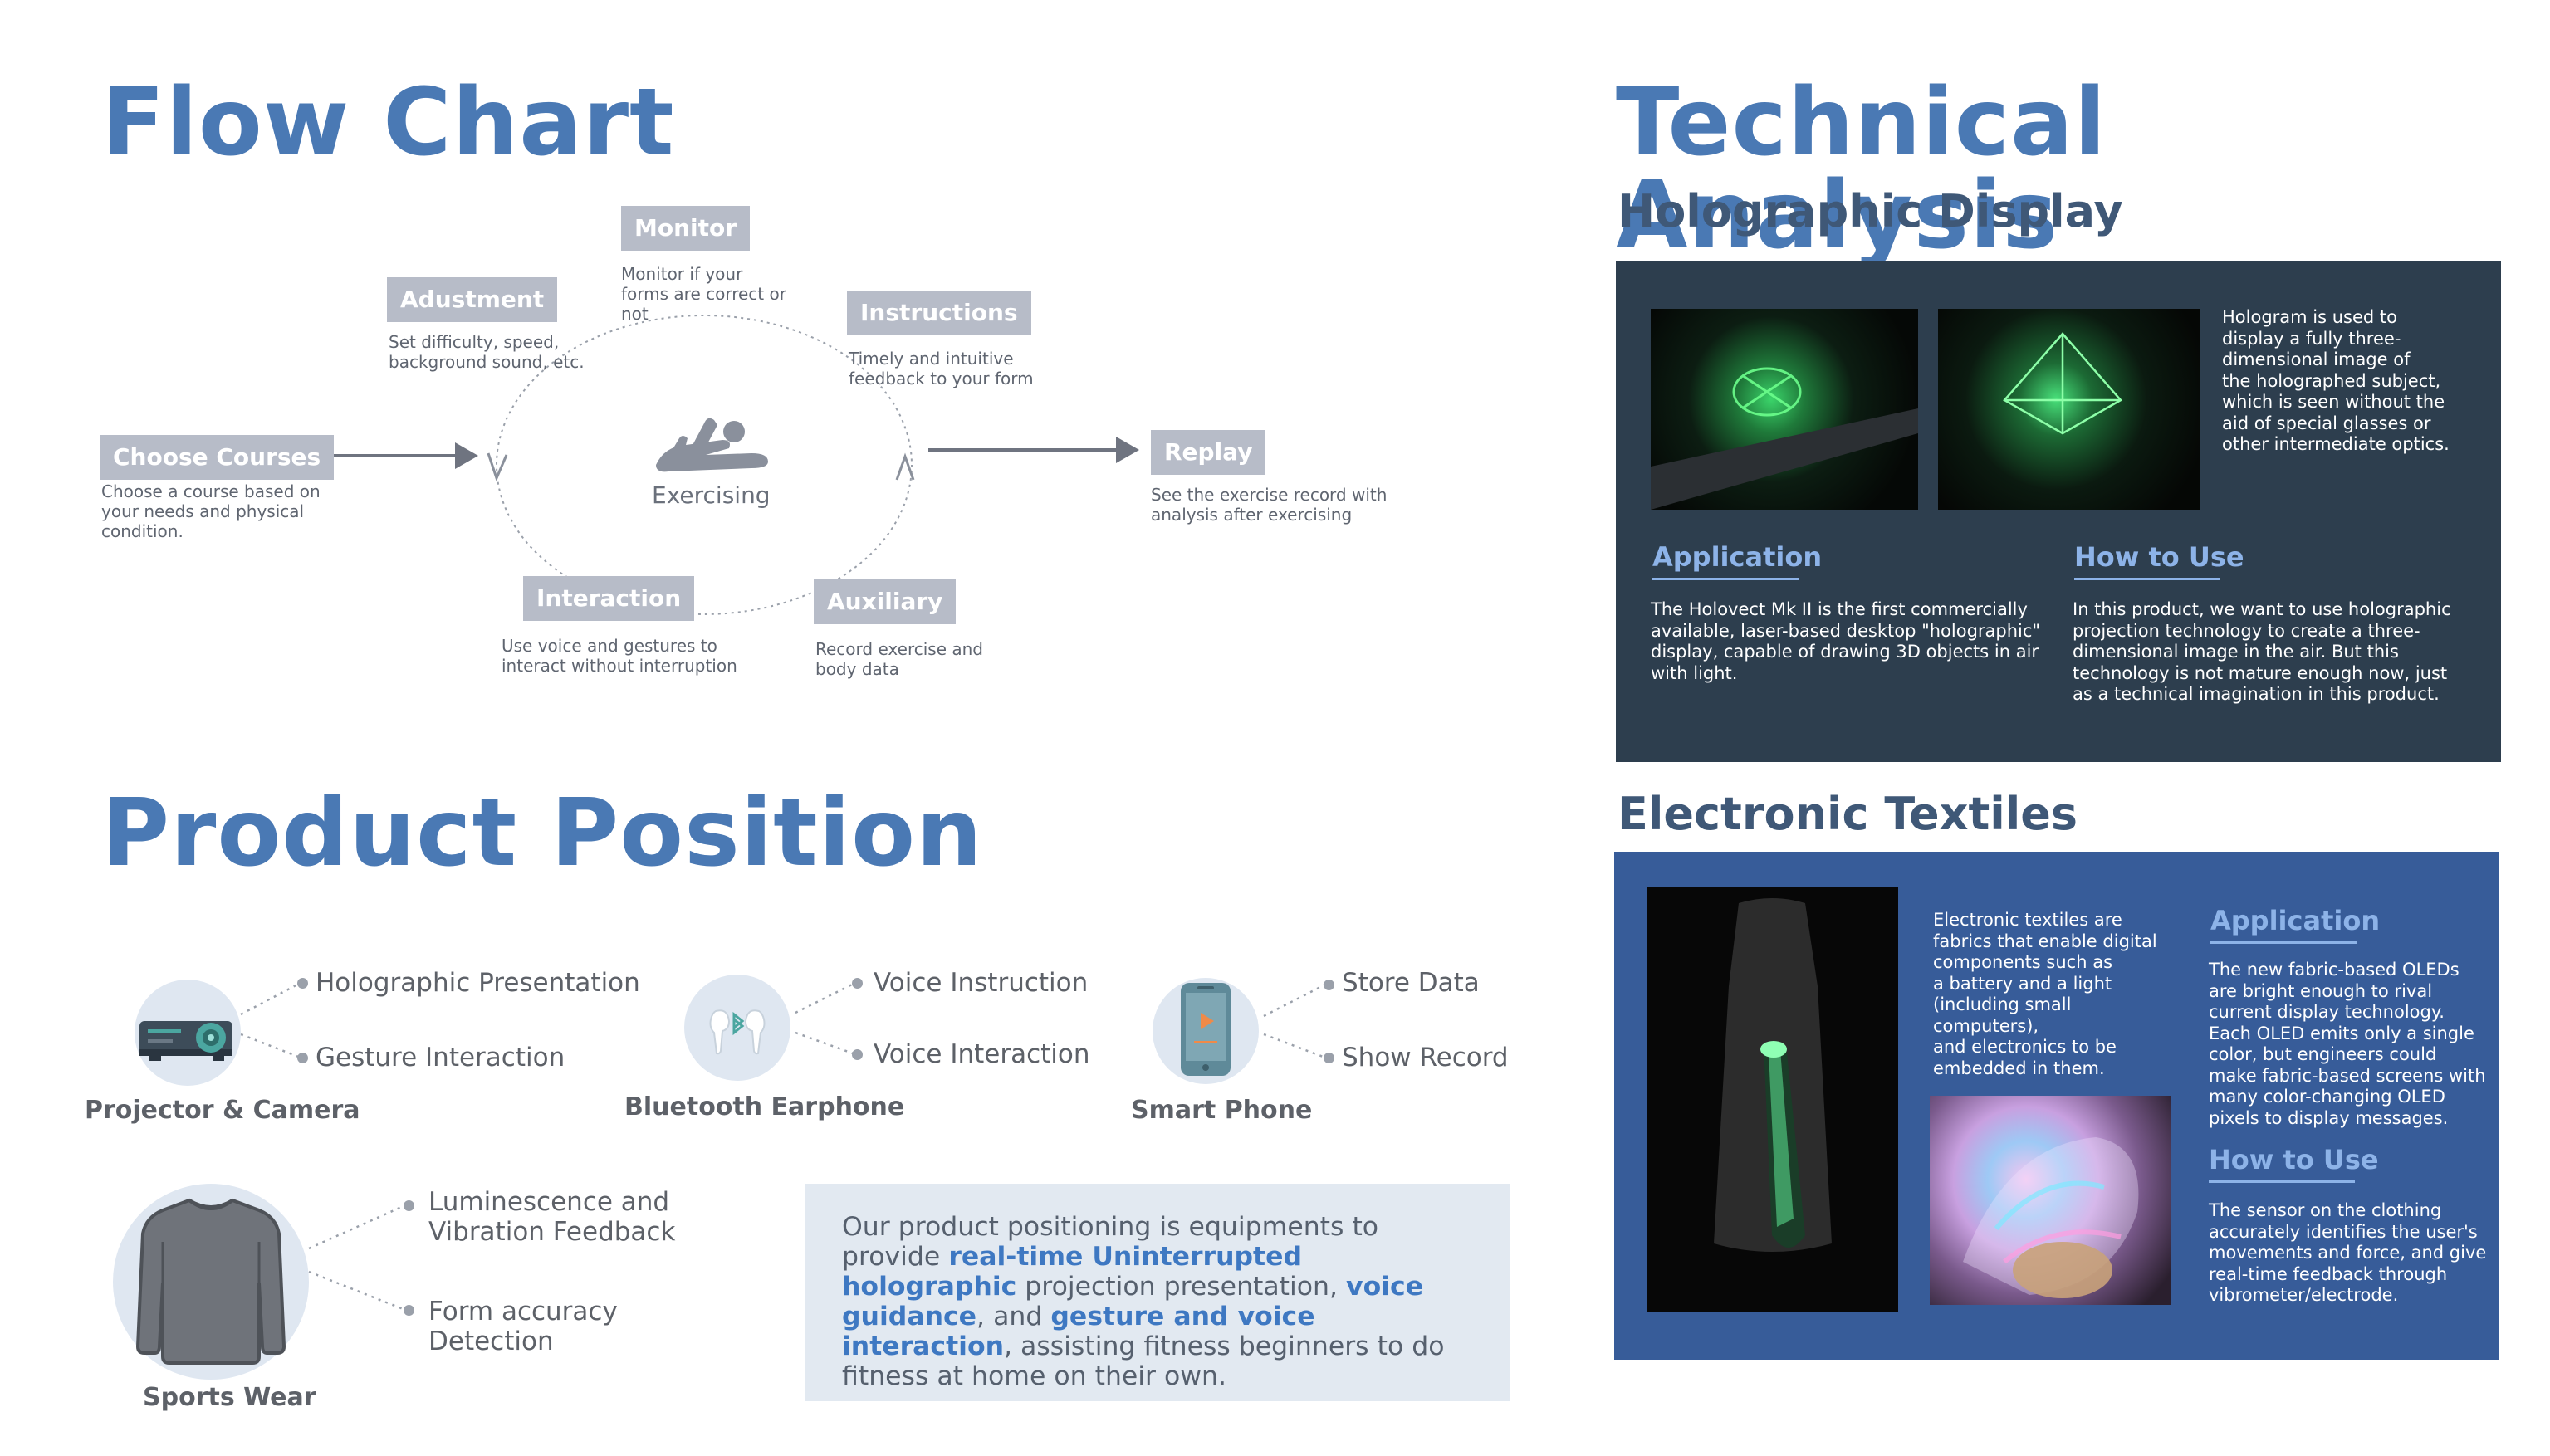 Image resolution: width=2550 pixels, height=1456 pixels. Describe the element at coordinates (229, 1397) in the screenshot. I see `sportswear-label: Sports Wear` at that location.